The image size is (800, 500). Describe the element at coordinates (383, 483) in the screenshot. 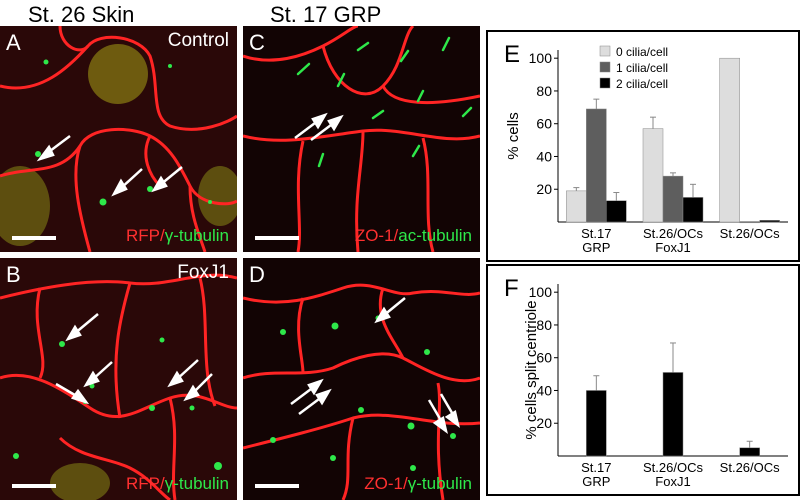

I see `stain-red-d: ZO-1` at that location.